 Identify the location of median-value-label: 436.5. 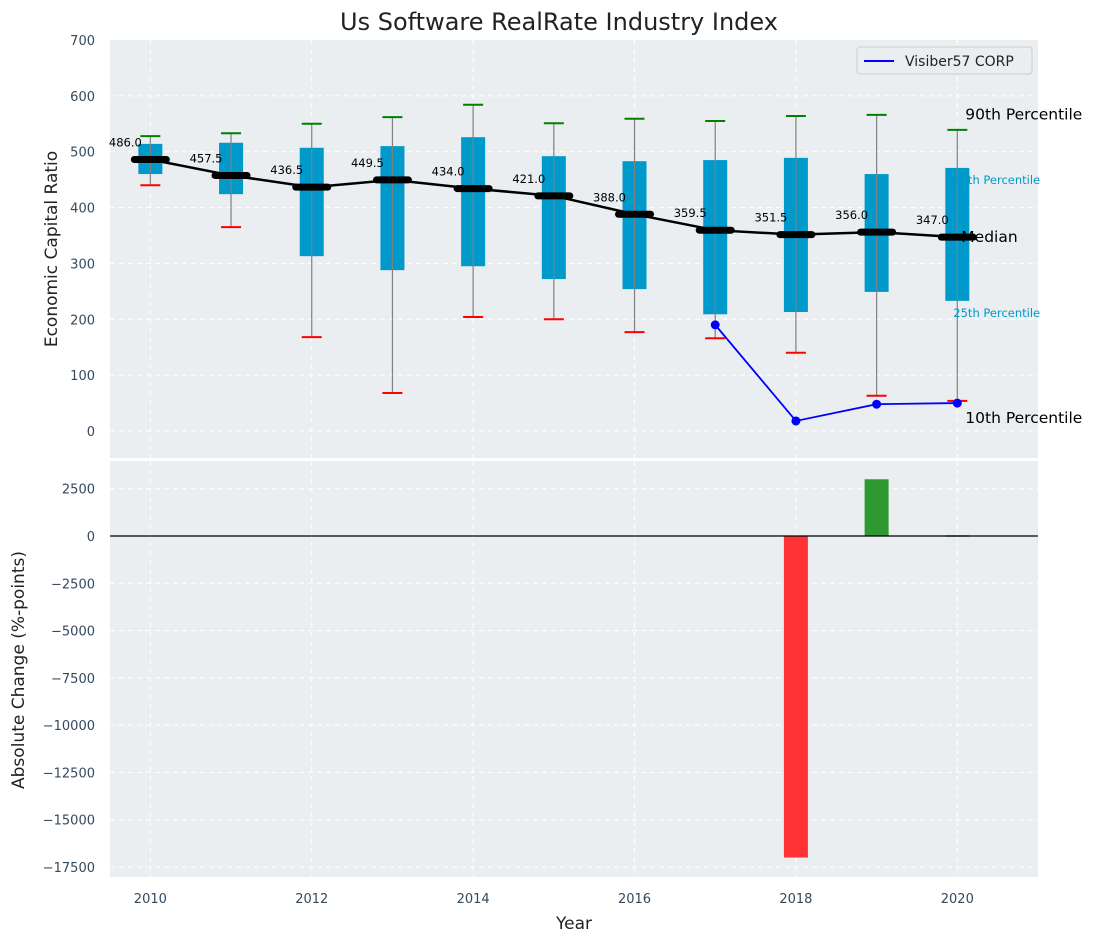
(286, 170).